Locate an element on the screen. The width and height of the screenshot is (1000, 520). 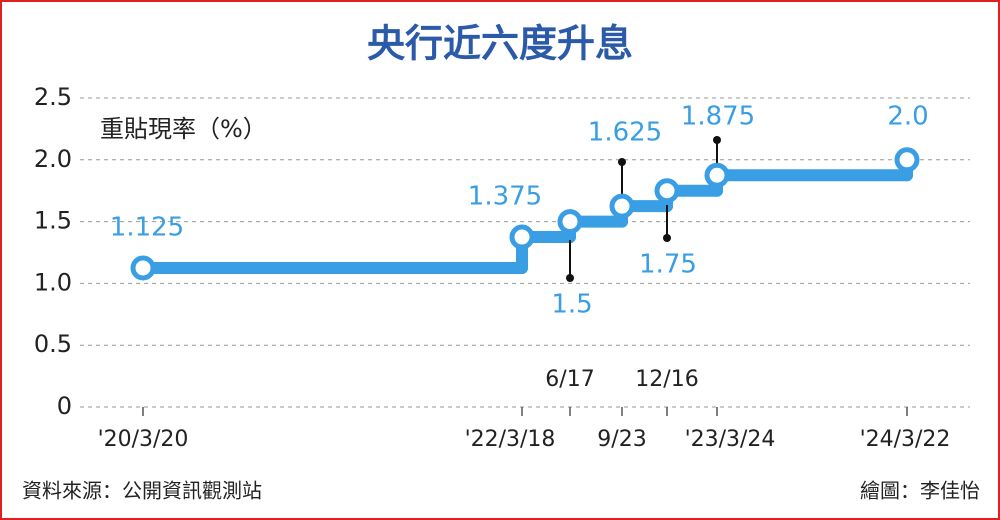
value-label: 1.375 is located at coordinates (505, 197).